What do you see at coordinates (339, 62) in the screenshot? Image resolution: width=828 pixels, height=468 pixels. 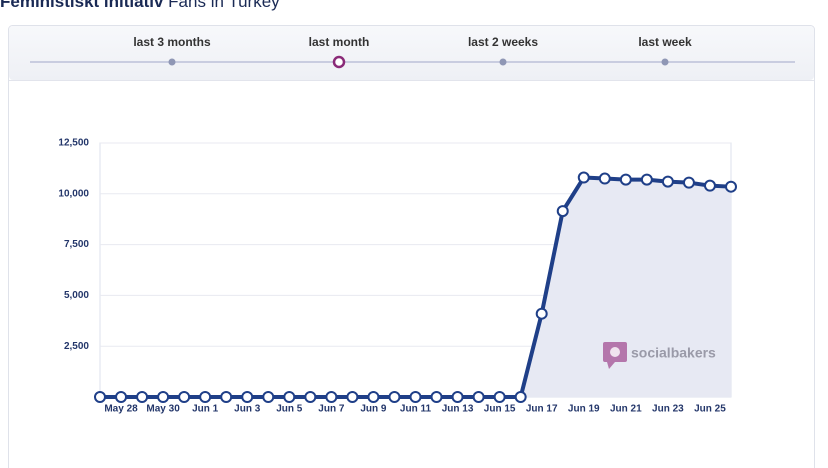 I see `slider-handle` at bounding box center [339, 62].